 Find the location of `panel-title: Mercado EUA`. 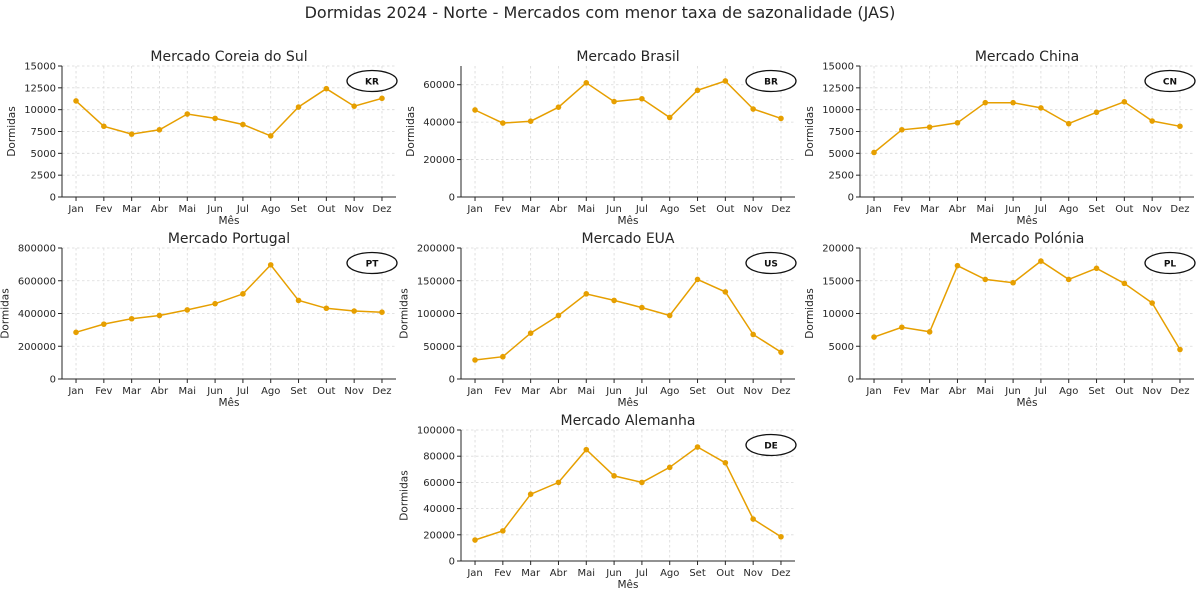

panel-title: Mercado EUA is located at coordinates (628, 239).